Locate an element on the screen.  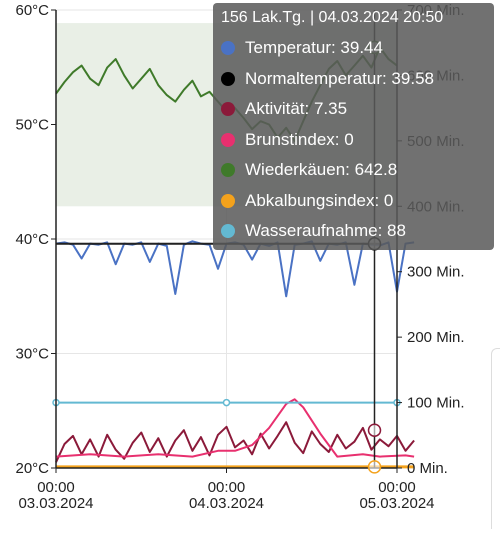
y-left-tick-label: 20°C is located at coordinates (32, 468).